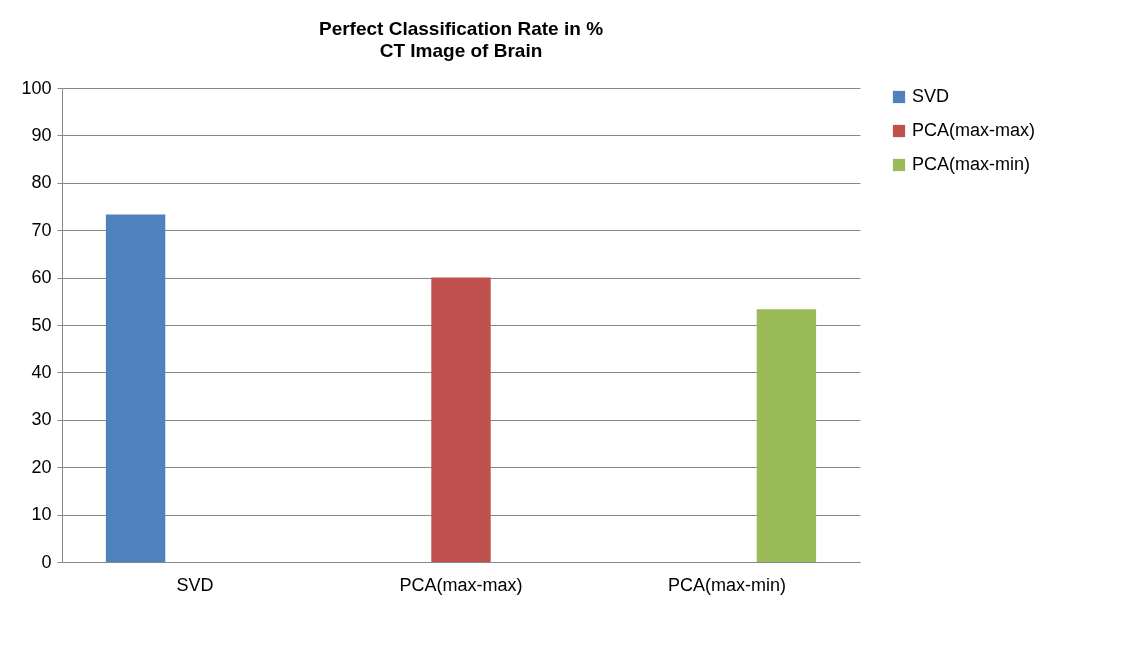 Image resolution: width=1123 pixels, height=654 pixels. I want to click on y-tick-label: 70, so click(41, 229).